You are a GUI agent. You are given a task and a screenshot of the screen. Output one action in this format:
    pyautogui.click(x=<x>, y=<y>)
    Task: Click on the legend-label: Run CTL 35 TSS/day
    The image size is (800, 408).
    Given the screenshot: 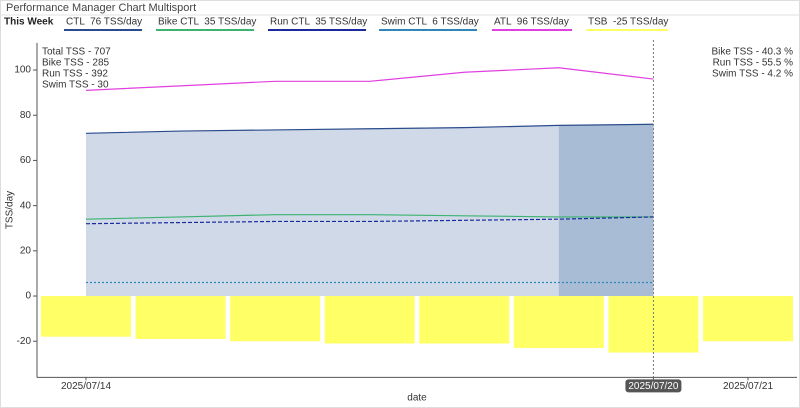 What is the action you would take?
    pyautogui.click(x=318, y=22)
    